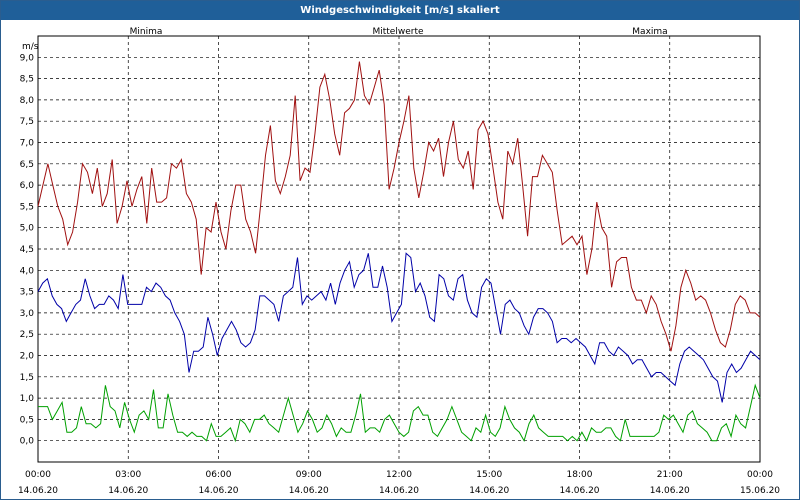  What do you see at coordinates (399, 475) in the screenshot?
I see `x-tick-time: 12:00` at bounding box center [399, 475].